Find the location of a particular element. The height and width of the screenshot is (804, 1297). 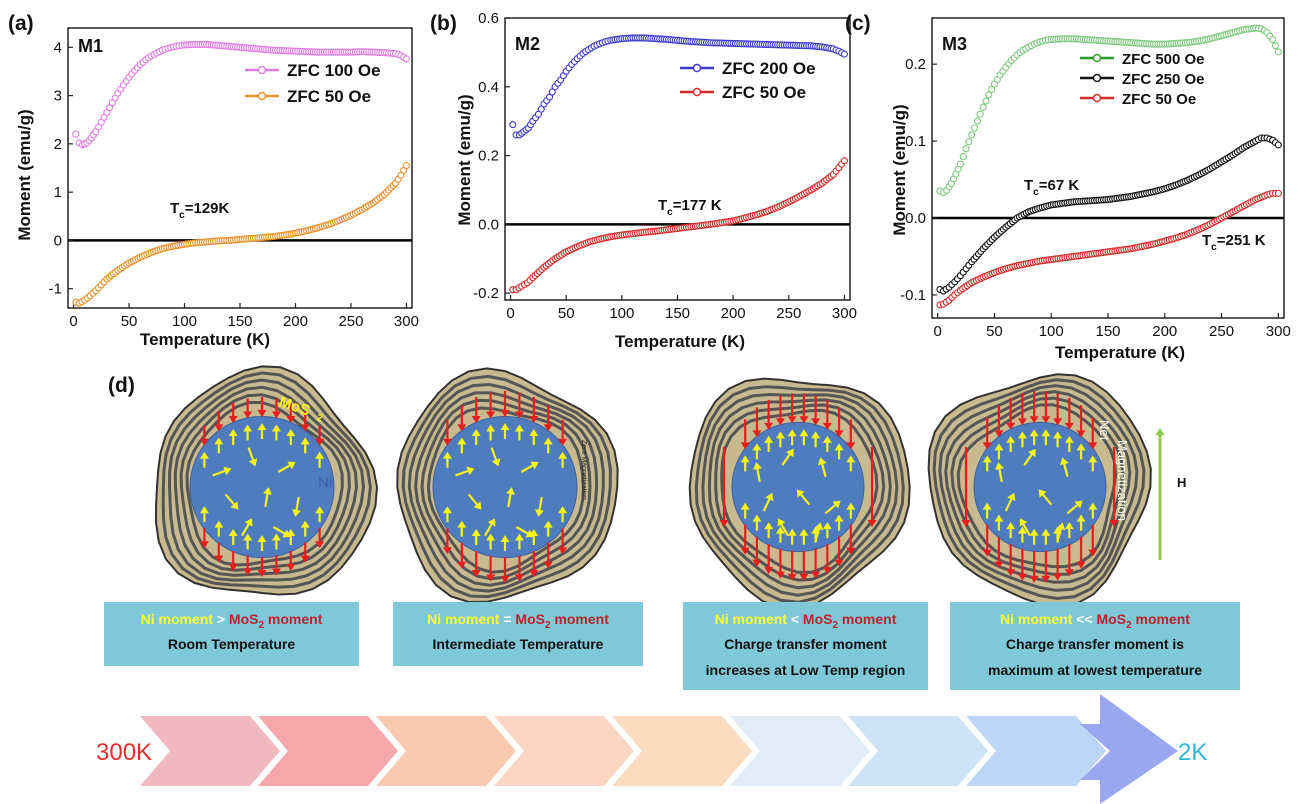

info-box-line2: Intermediate Temperature is located at coordinates (518, 644).